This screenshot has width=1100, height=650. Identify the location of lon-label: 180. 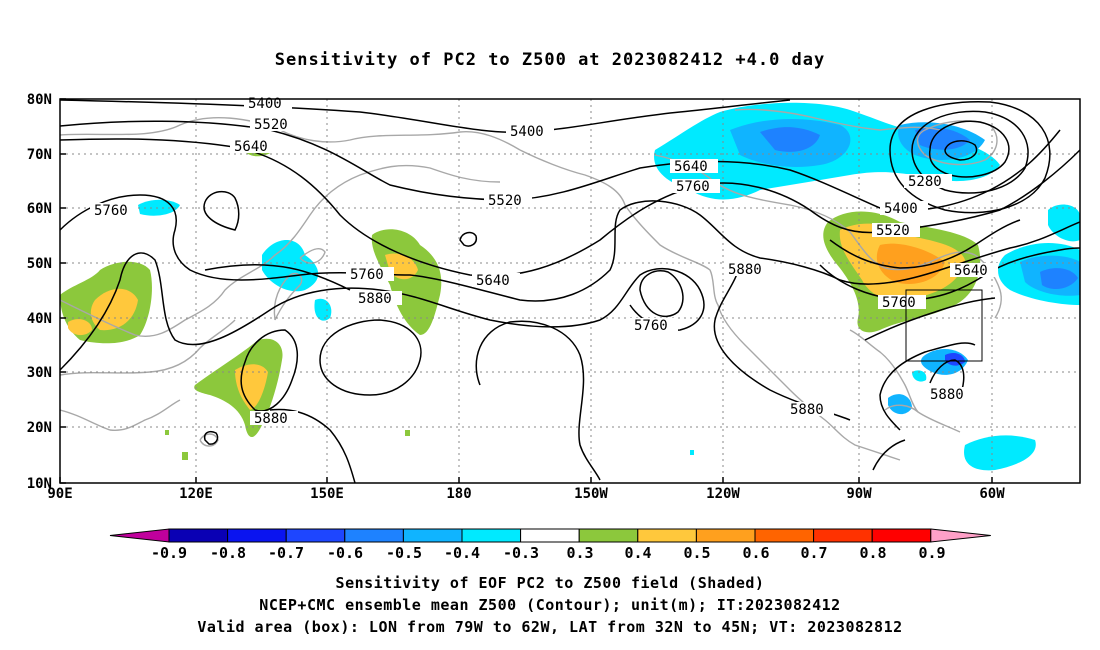
(458, 494).